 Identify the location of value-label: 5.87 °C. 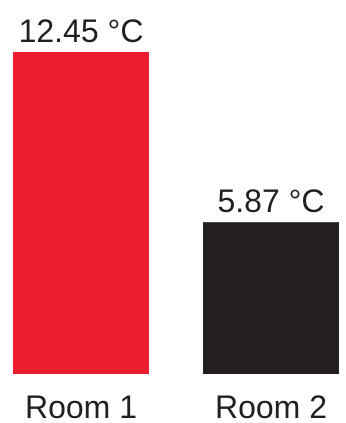
(270, 201).